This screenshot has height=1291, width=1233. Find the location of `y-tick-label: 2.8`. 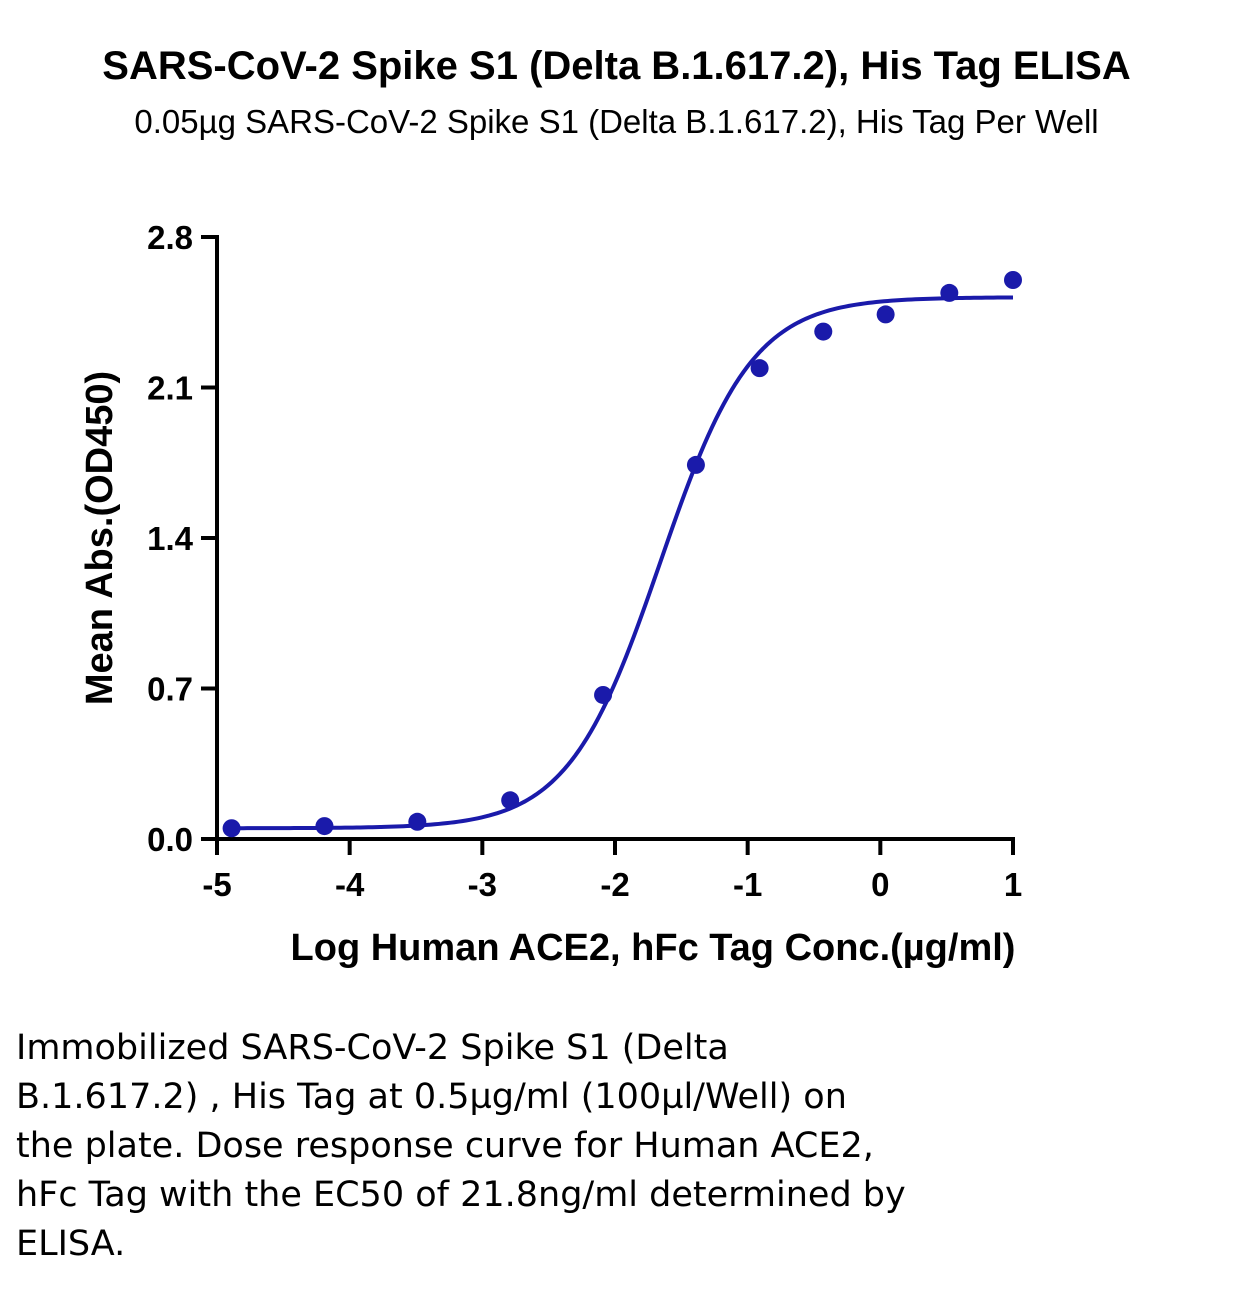

y-tick-label: 2.8 is located at coordinates (170, 237).